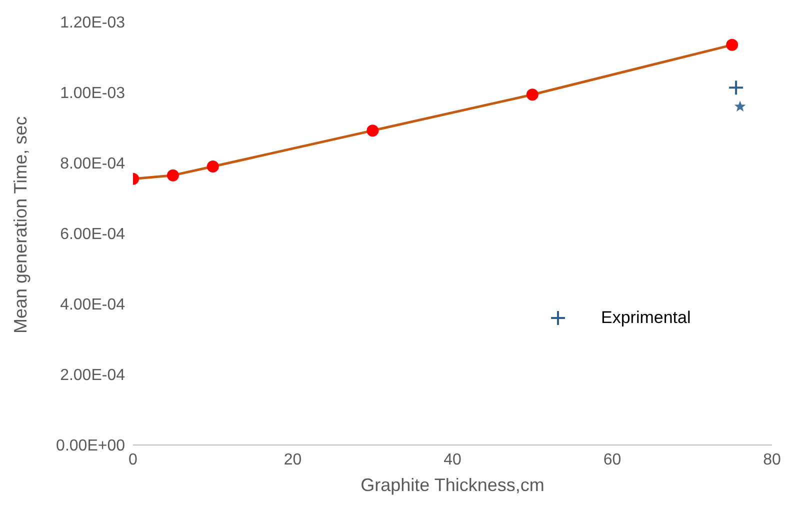  Describe the element at coordinates (133, 459) in the screenshot. I see `x-tick-label: 0` at that location.